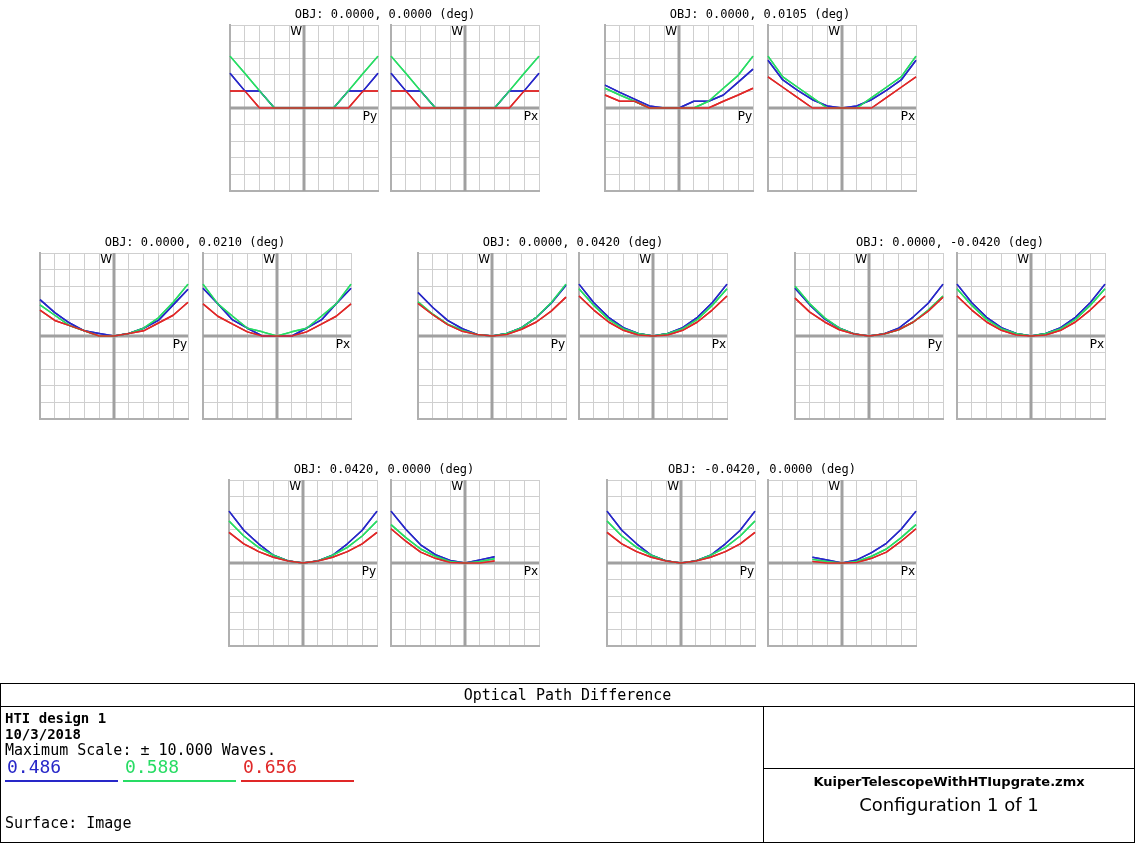  What do you see at coordinates (949, 804) in the screenshot?
I see `text: Configuration 1 of 1` at bounding box center [949, 804].